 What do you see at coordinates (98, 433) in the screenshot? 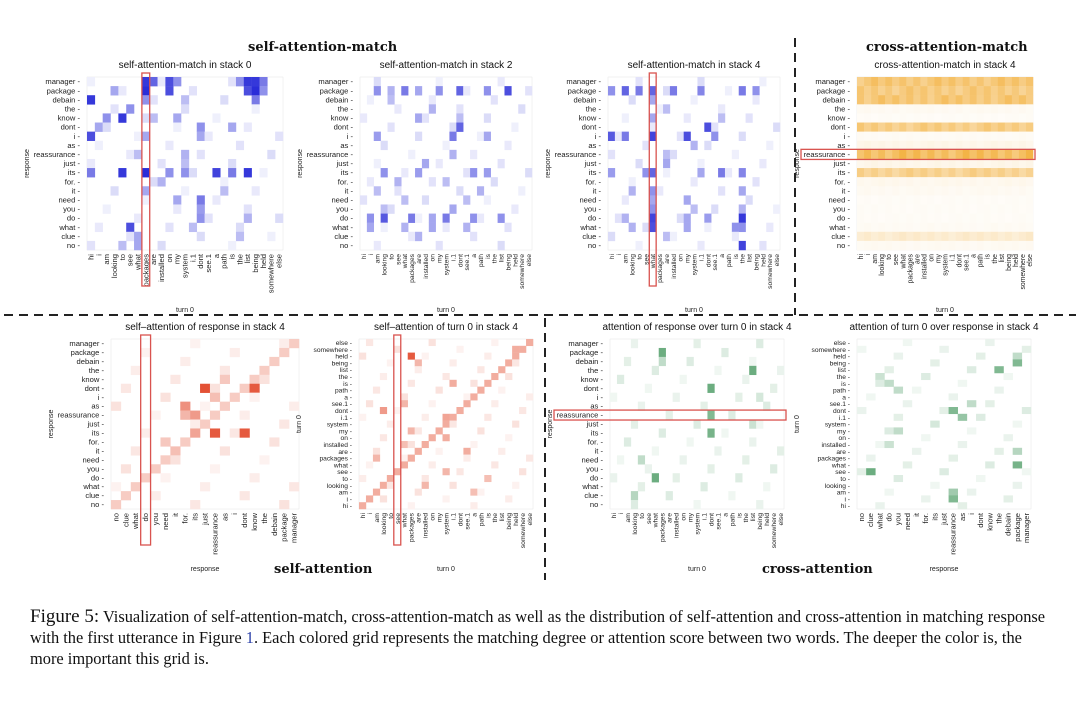
I see `y-tick-label: its -` at bounding box center [98, 433].